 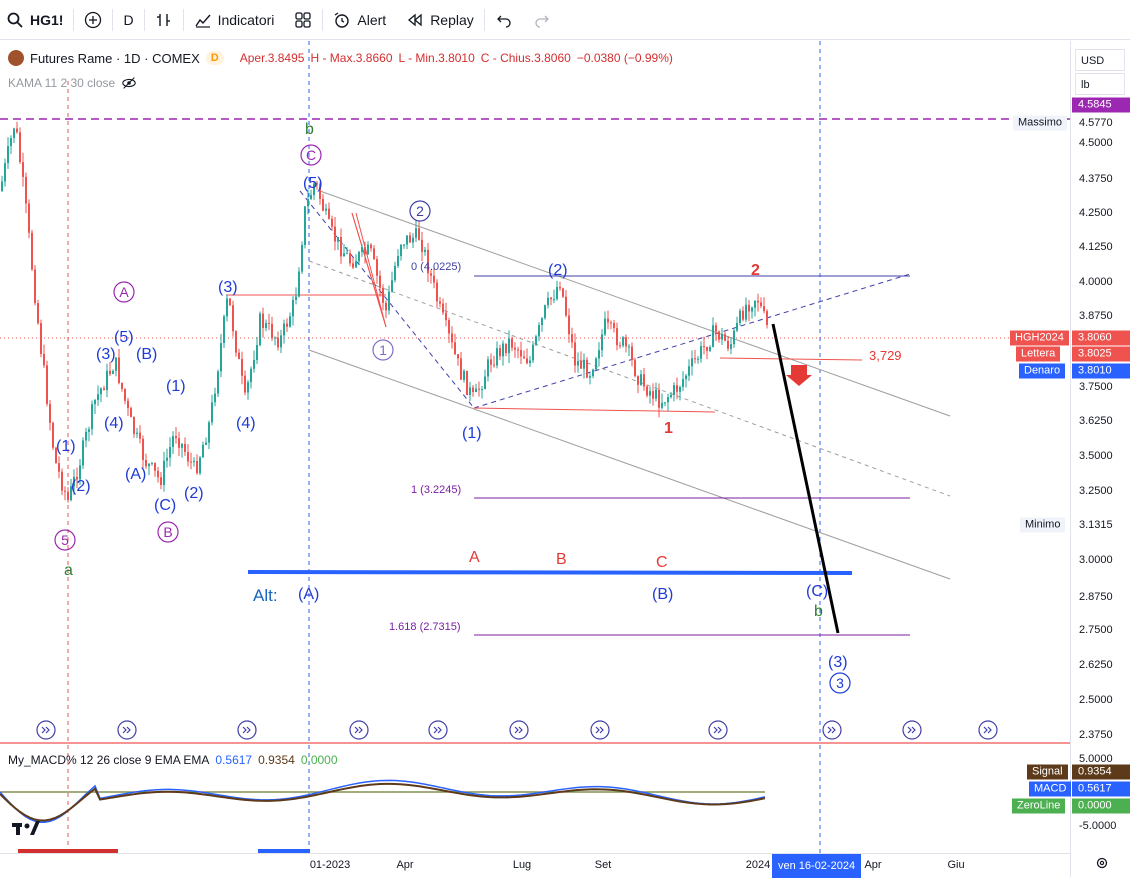 What do you see at coordinates (440, 20) in the screenshot?
I see `replay-button: Replay` at bounding box center [440, 20].